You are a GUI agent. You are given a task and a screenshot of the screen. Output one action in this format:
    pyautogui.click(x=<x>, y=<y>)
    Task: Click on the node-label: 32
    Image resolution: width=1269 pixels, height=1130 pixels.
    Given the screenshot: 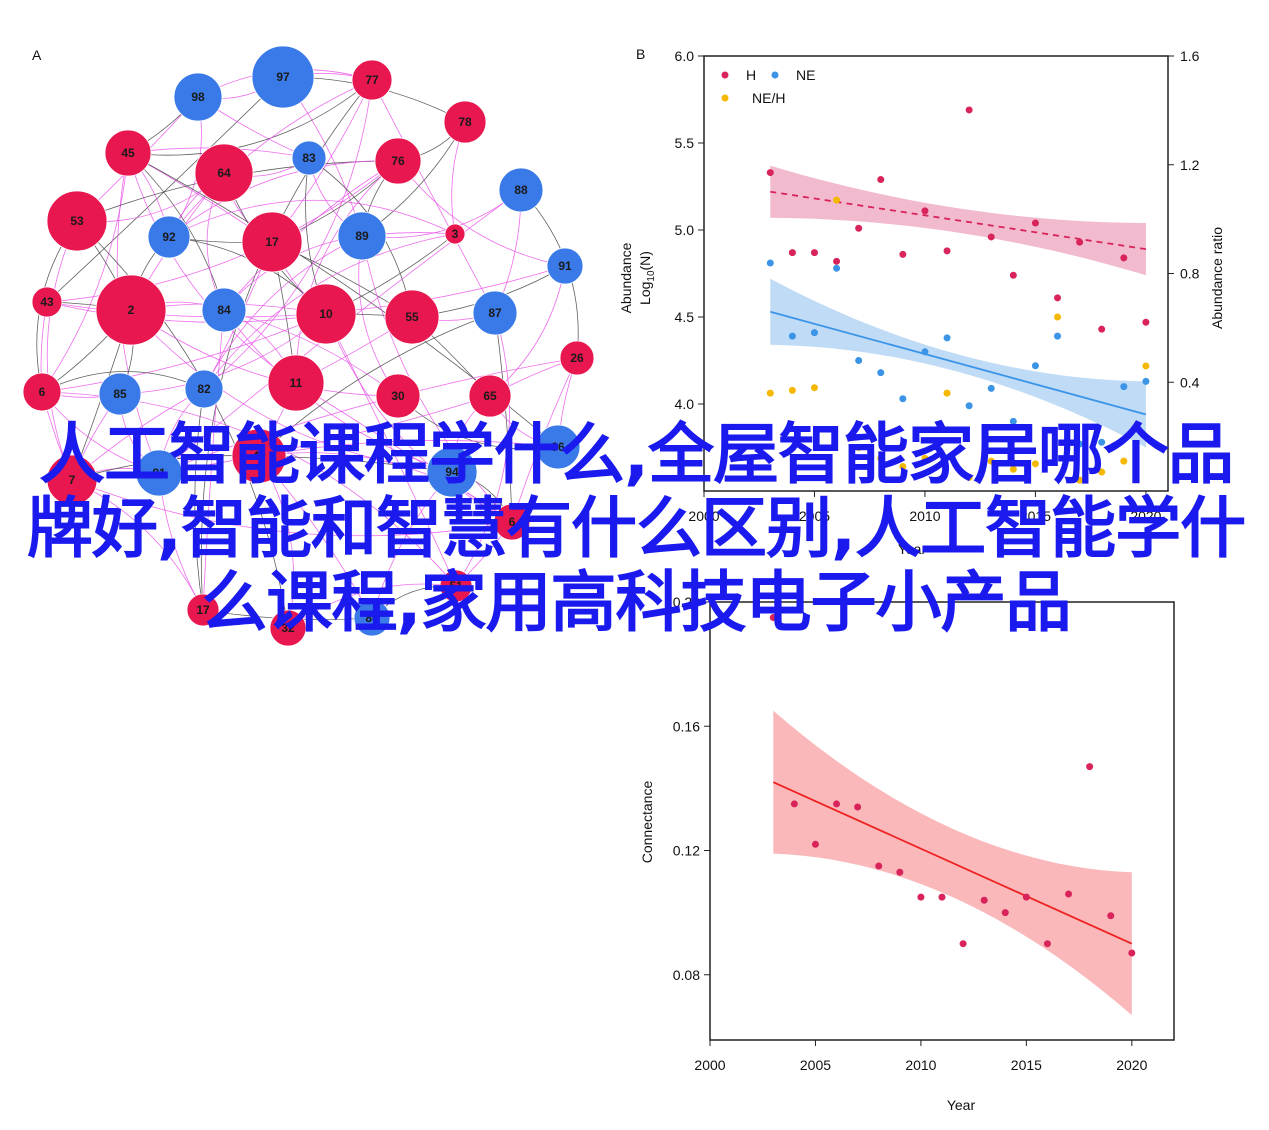 What is the action you would take?
    pyautogui.click(x=288, y=628)
    